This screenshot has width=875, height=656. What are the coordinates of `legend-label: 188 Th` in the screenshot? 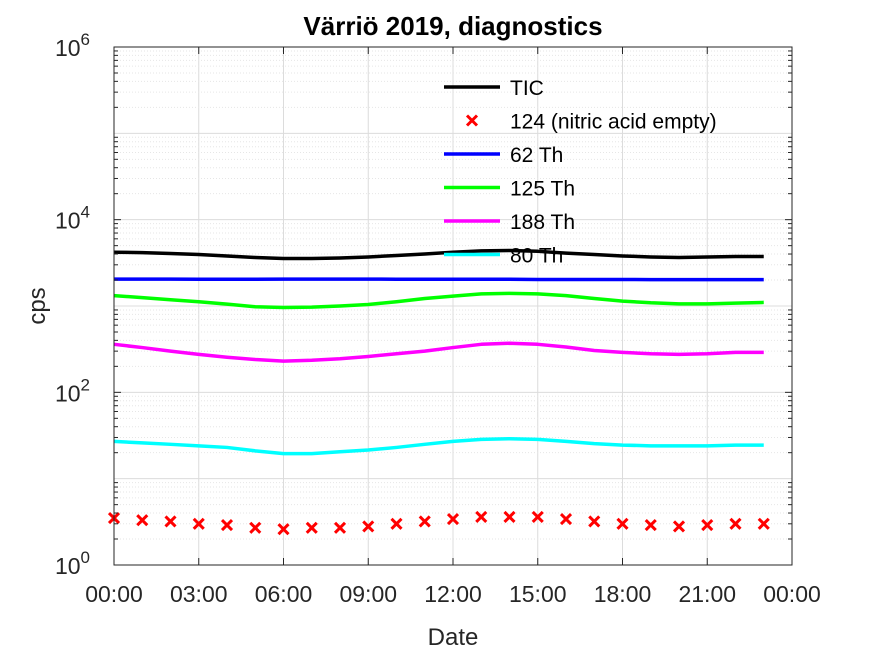 It's located at (542, 222).